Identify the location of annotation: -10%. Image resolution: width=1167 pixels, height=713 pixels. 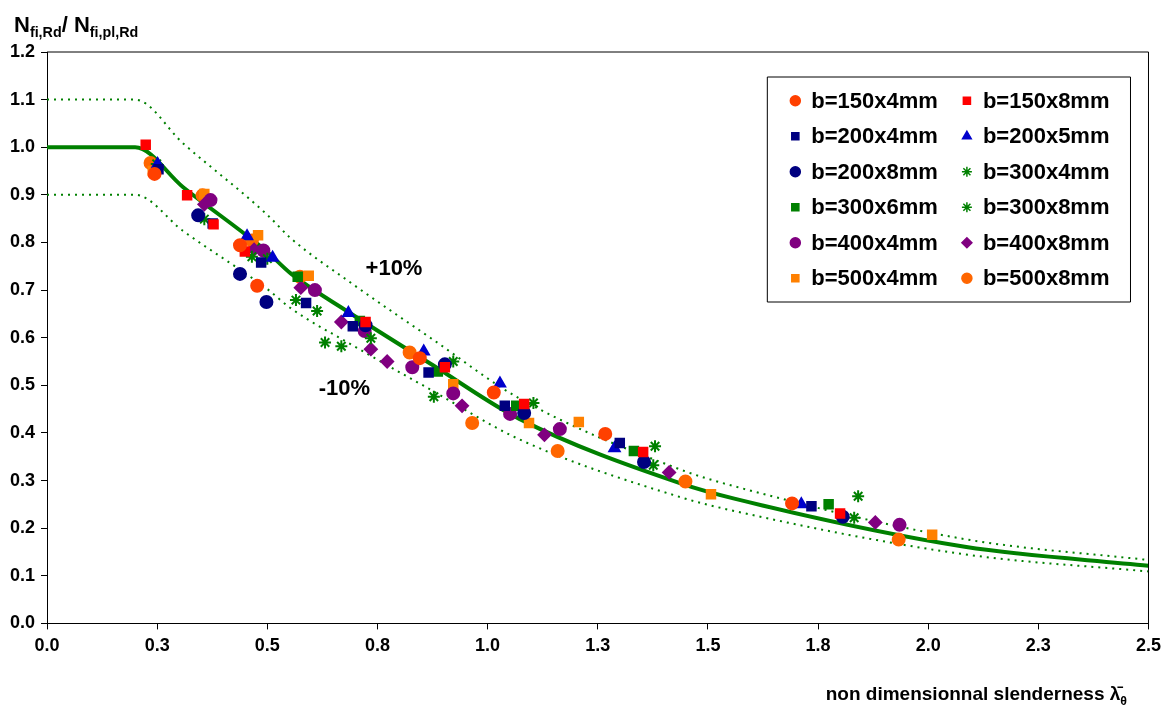
(344, 388).